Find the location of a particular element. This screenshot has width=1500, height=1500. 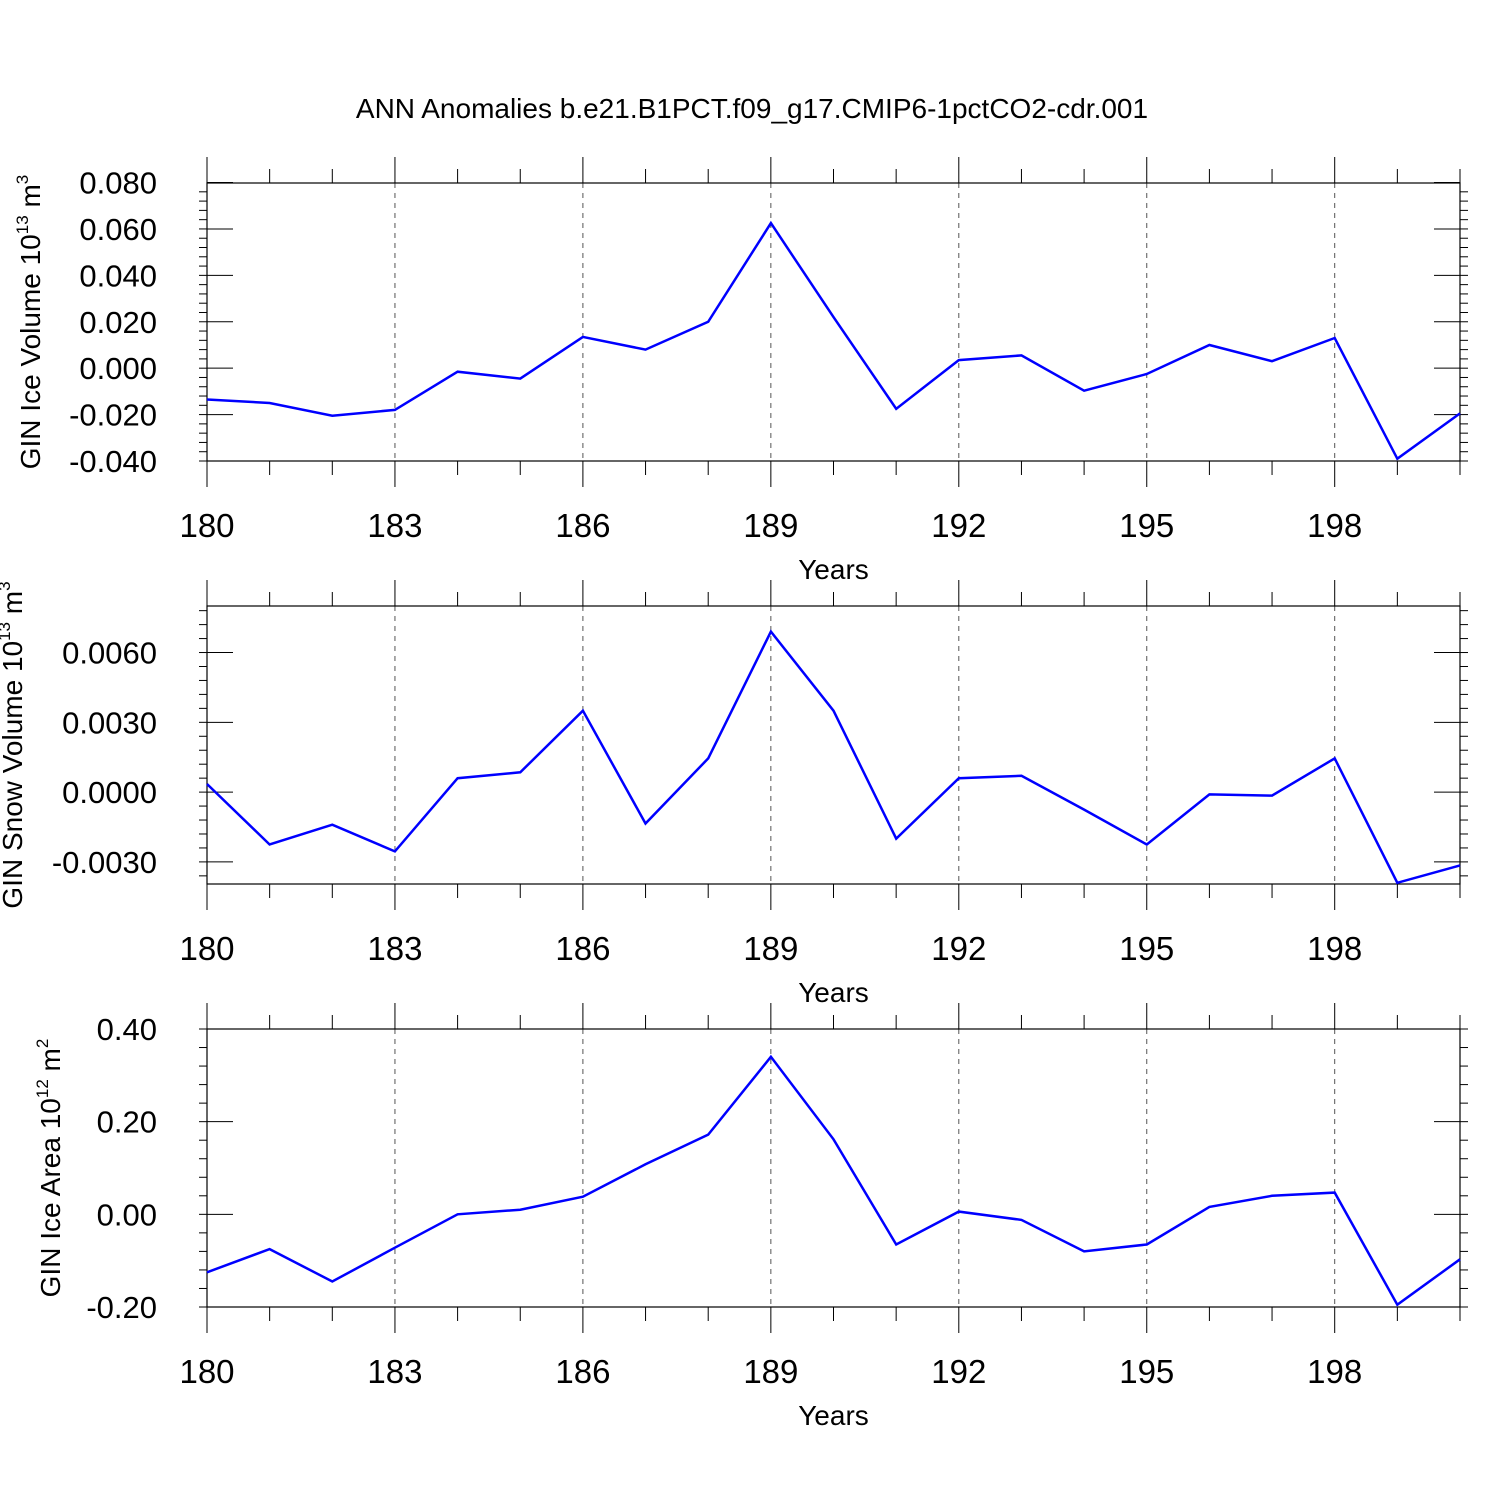

y-tick-label: 0.20 is located at coordinates (127, 1122).